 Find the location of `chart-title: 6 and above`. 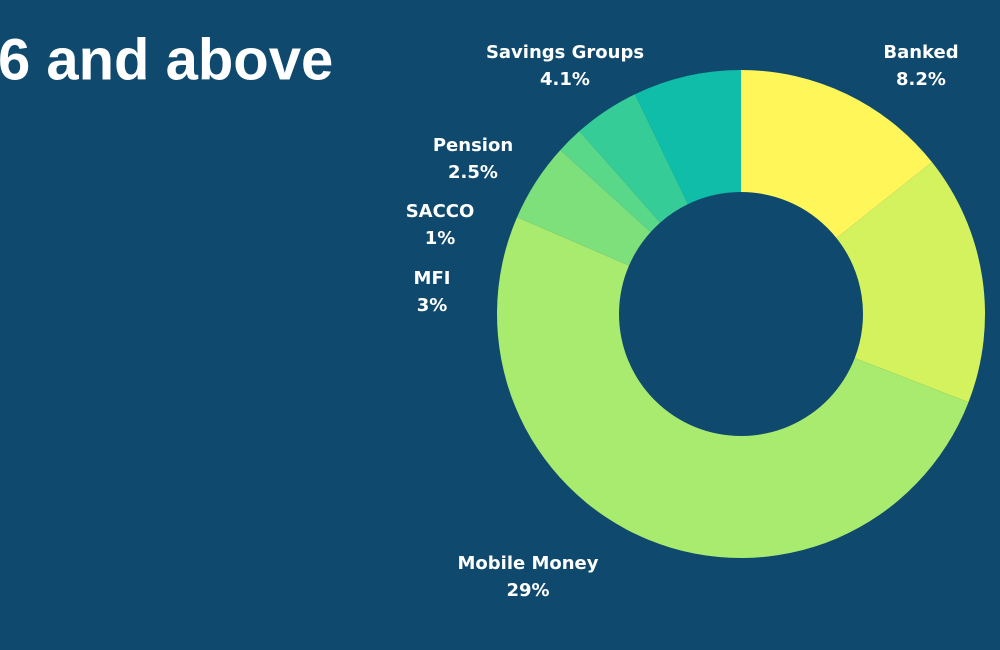

chart-title: 6 and above is located at coordinates (166, 59).